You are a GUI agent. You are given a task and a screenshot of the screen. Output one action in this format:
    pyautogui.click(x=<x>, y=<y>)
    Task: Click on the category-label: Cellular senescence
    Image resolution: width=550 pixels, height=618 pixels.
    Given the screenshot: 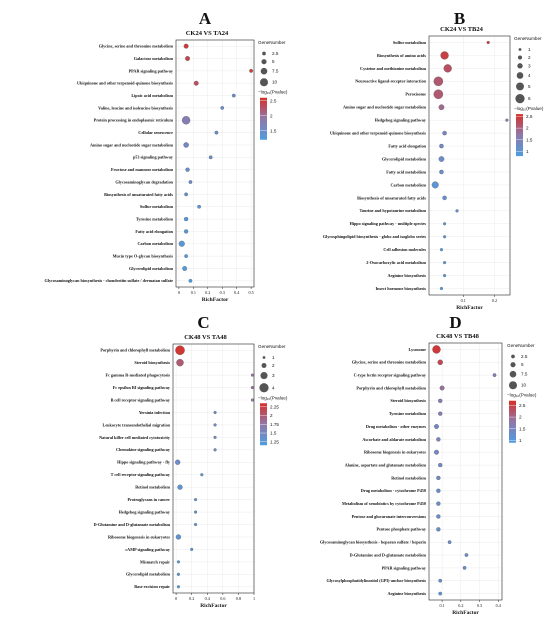 What is the action you would take?
    pyautogui.click(x=155, y=132)
    